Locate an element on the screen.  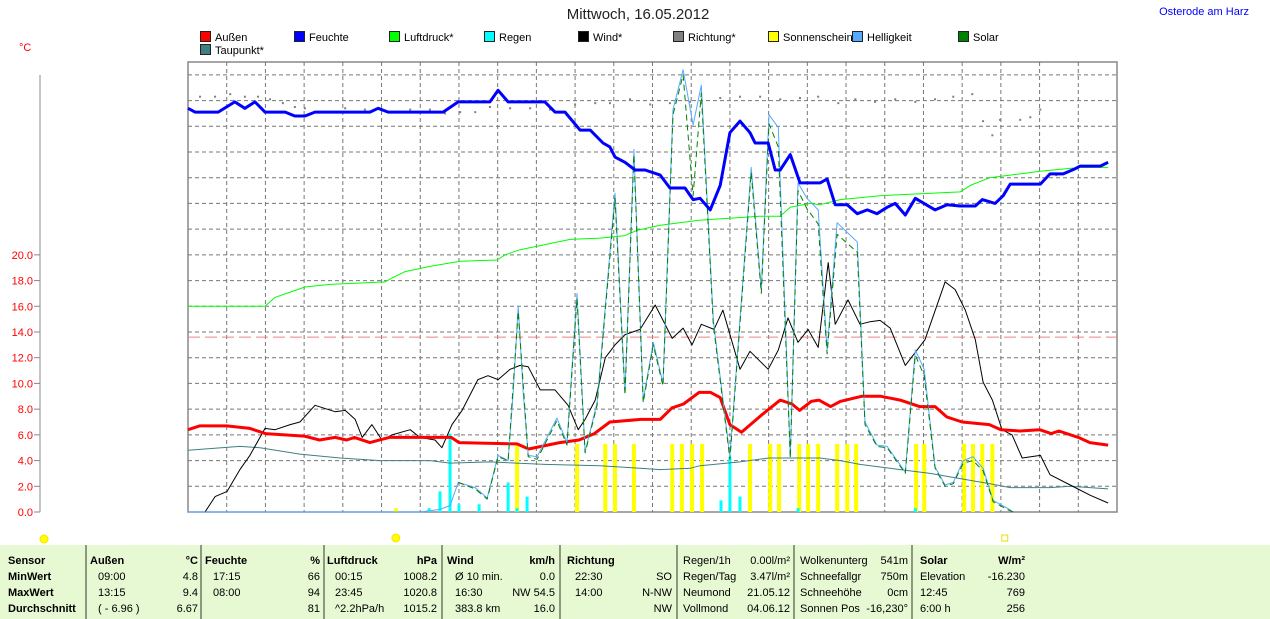
column-header: Solar is located at coordinates (934, 561).